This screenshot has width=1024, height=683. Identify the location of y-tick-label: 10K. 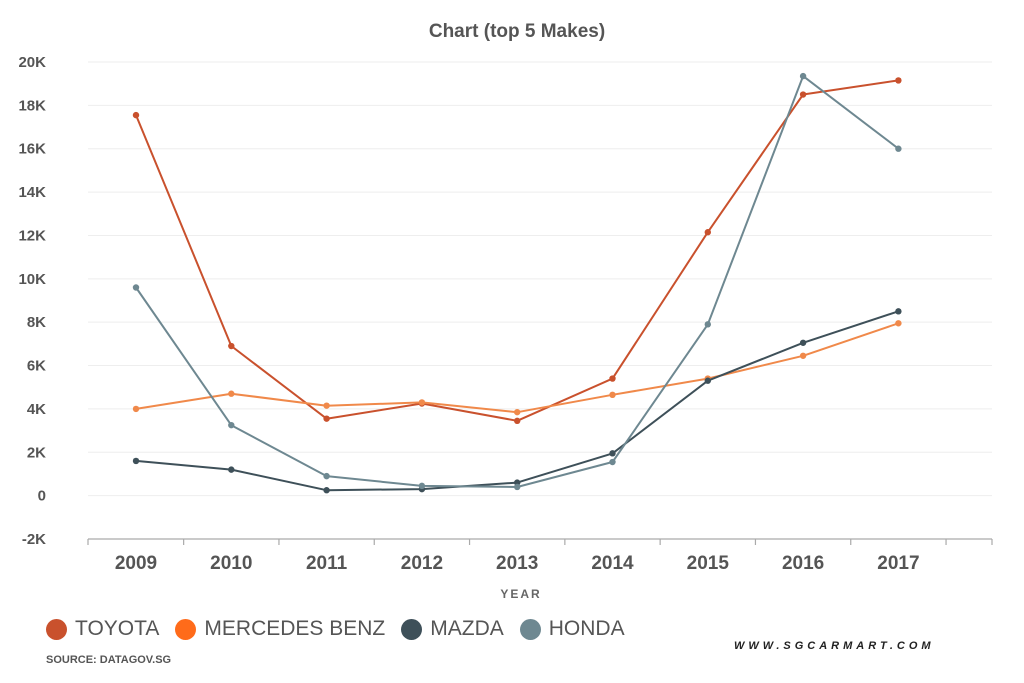
(32, 279).